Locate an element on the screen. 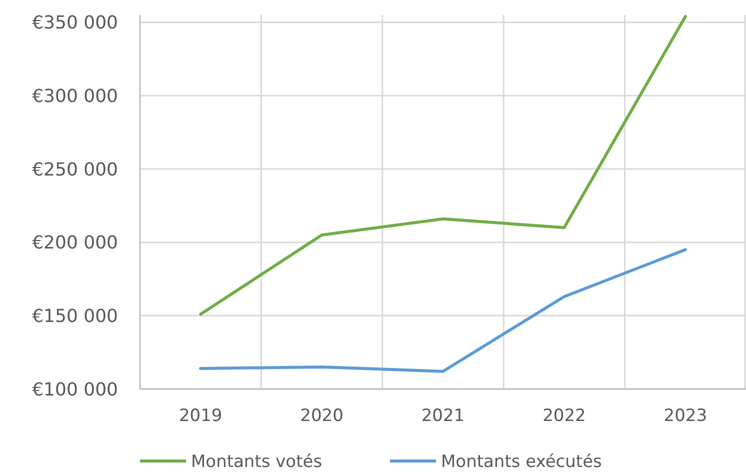 Image resolution: width=746 pixels, height=472 pixels. y-tick-label: €250 000 is located at coordinates (75, 169).